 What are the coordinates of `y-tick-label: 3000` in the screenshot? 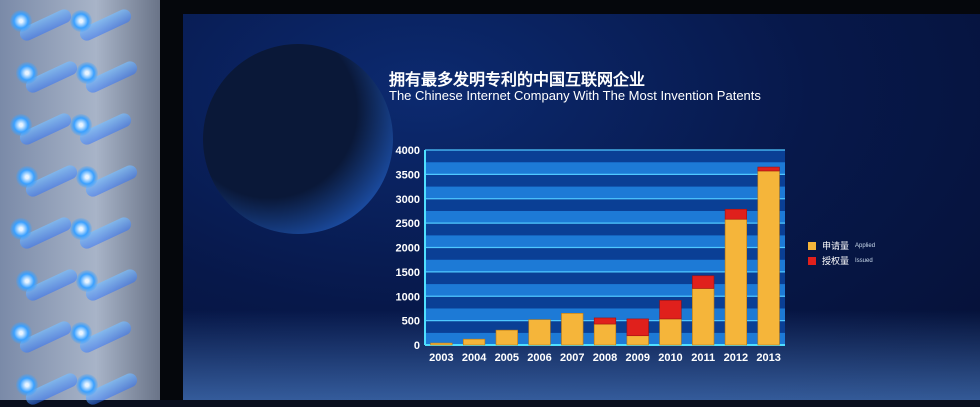 It's located at (408, 200).